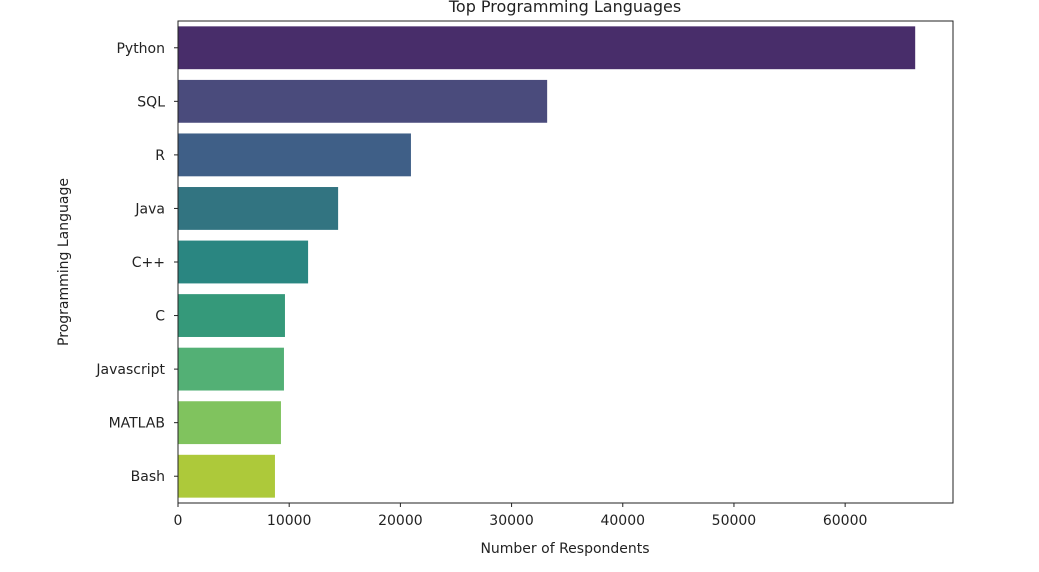 This screenshot has height=572, width=1039. I want to click on y-tick-label: Javascript, so click(130, 370).